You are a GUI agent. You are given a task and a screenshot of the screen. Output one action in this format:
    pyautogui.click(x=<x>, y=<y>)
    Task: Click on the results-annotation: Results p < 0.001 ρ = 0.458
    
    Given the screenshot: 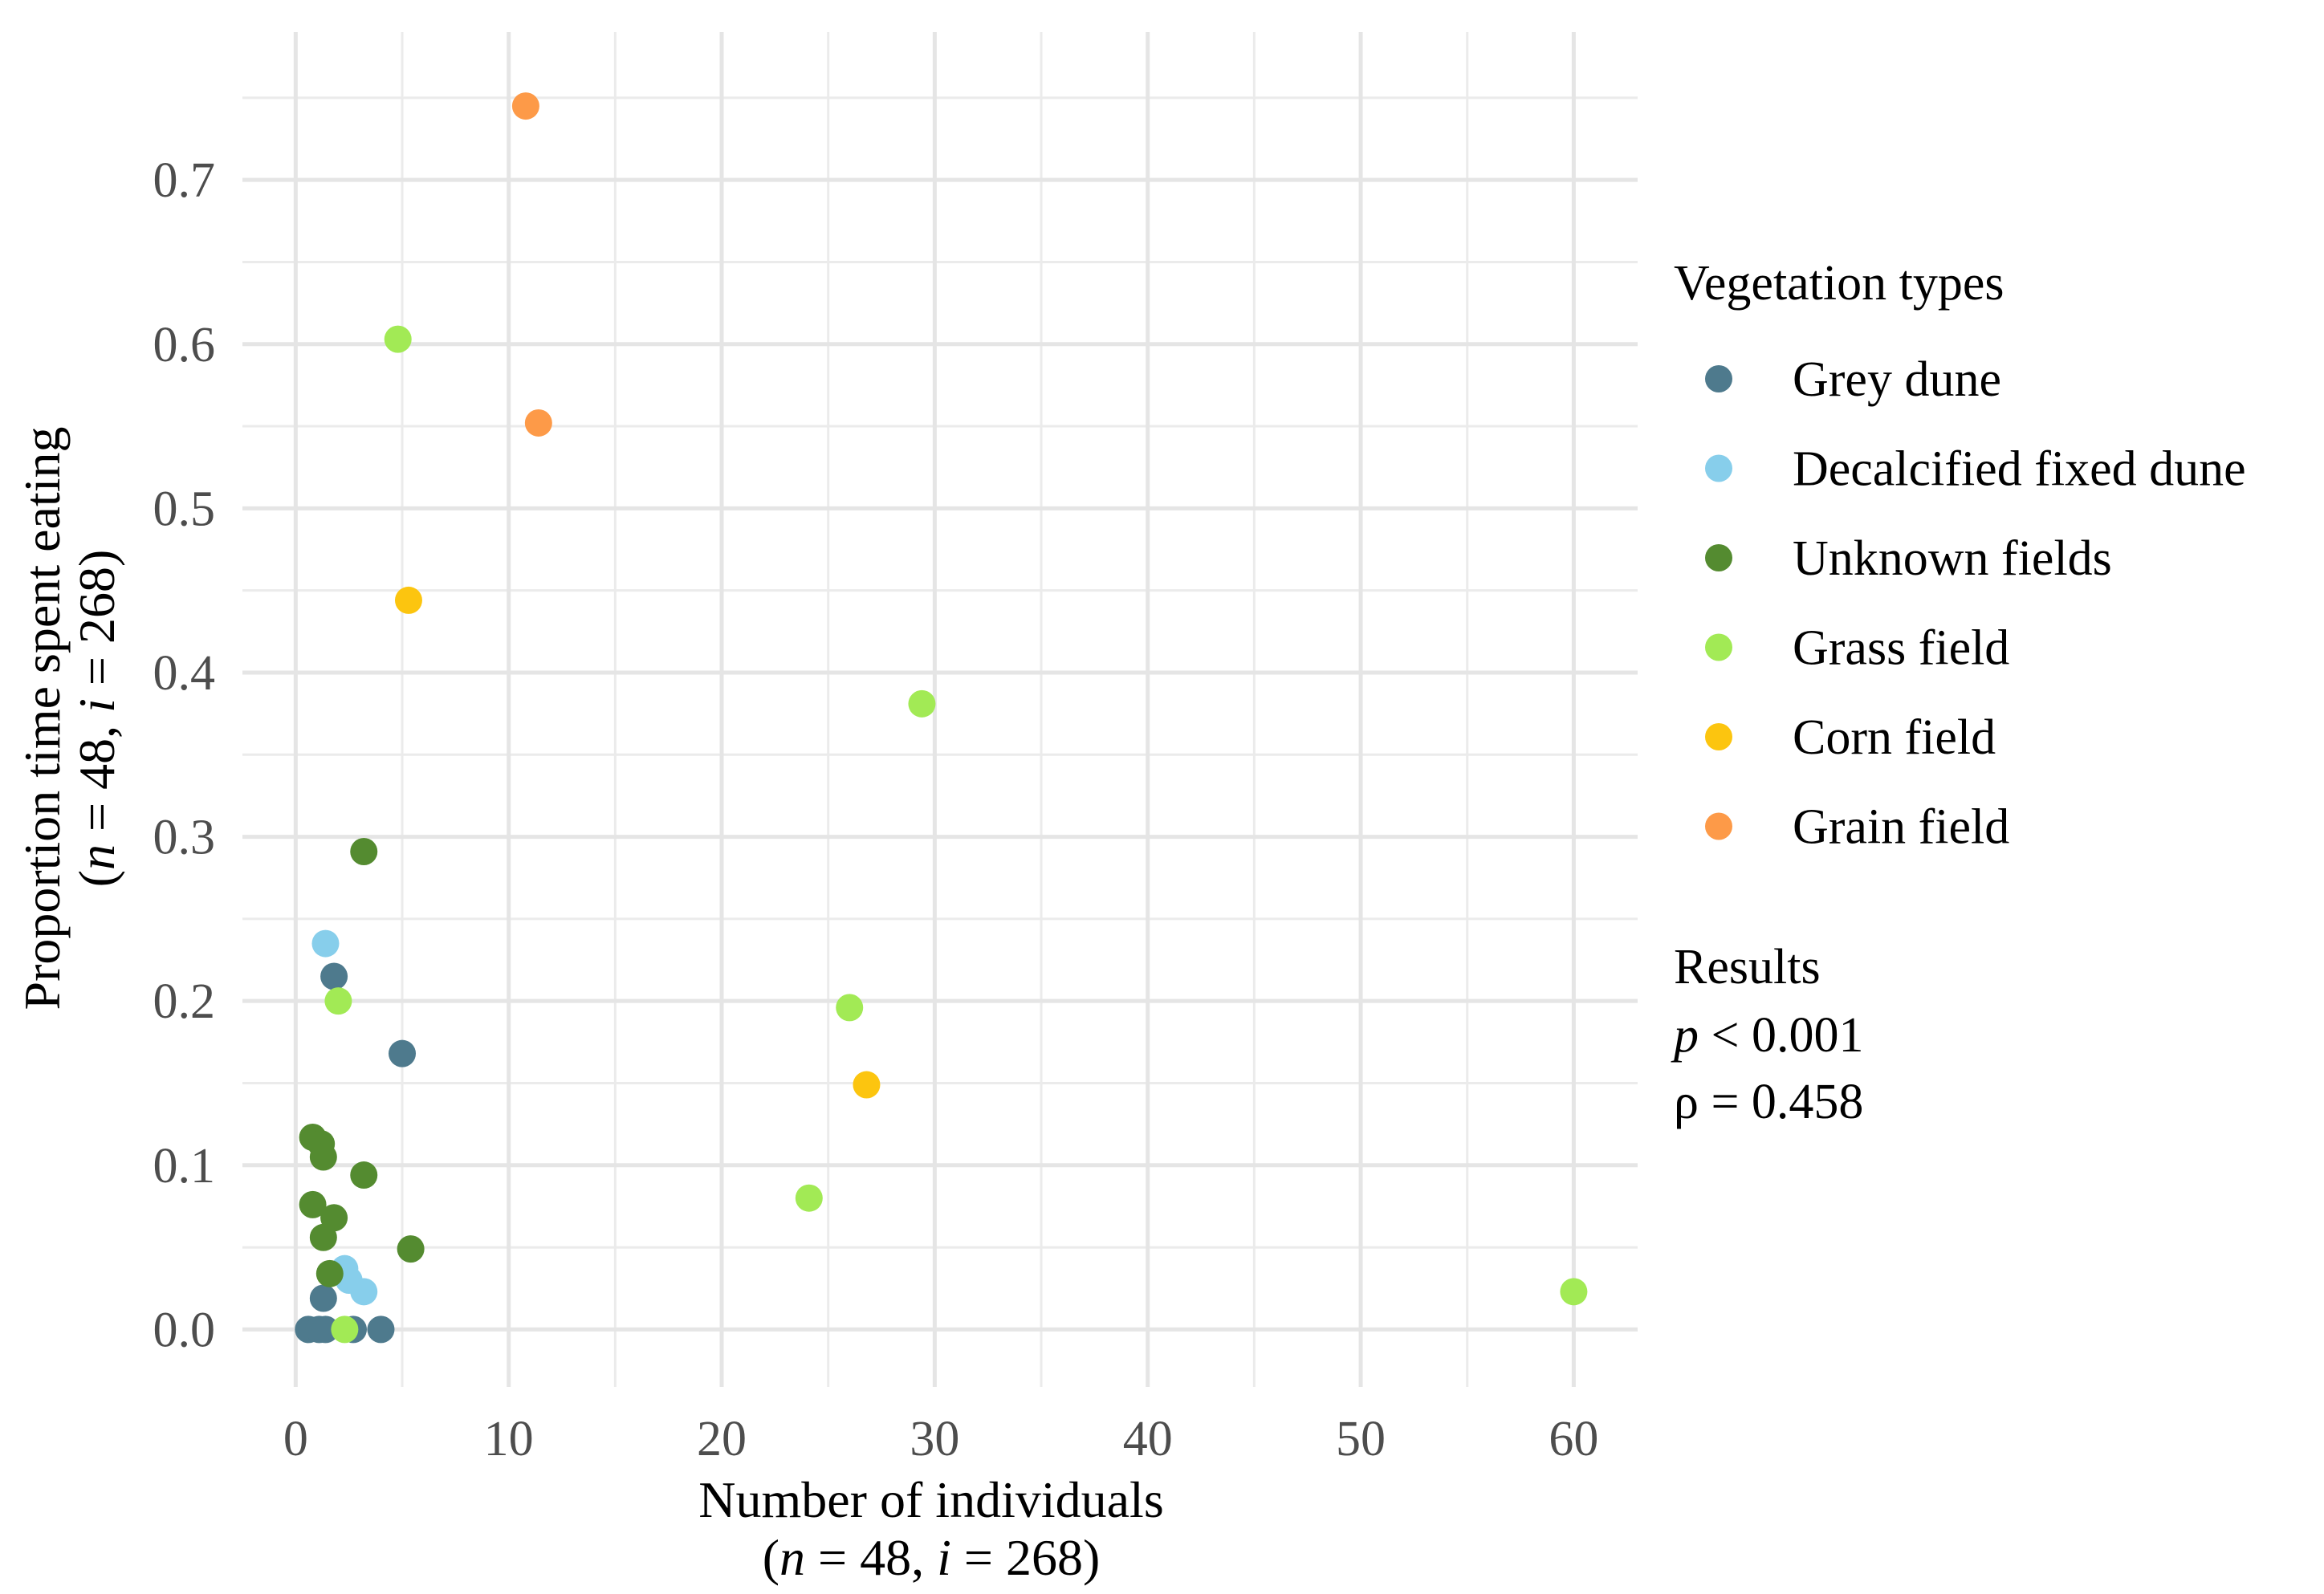 What is the action you would take?
    pyautogui.click(x=1767, y=1035)
    